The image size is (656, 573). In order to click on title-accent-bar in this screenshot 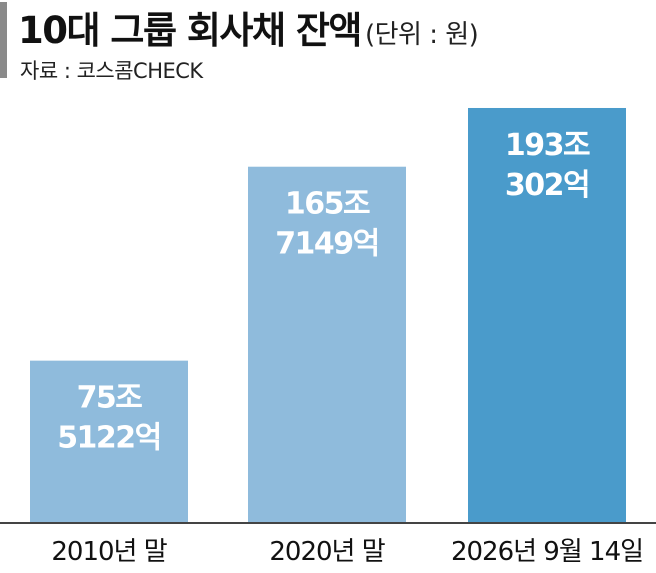, I will do `click(3, 40)`.